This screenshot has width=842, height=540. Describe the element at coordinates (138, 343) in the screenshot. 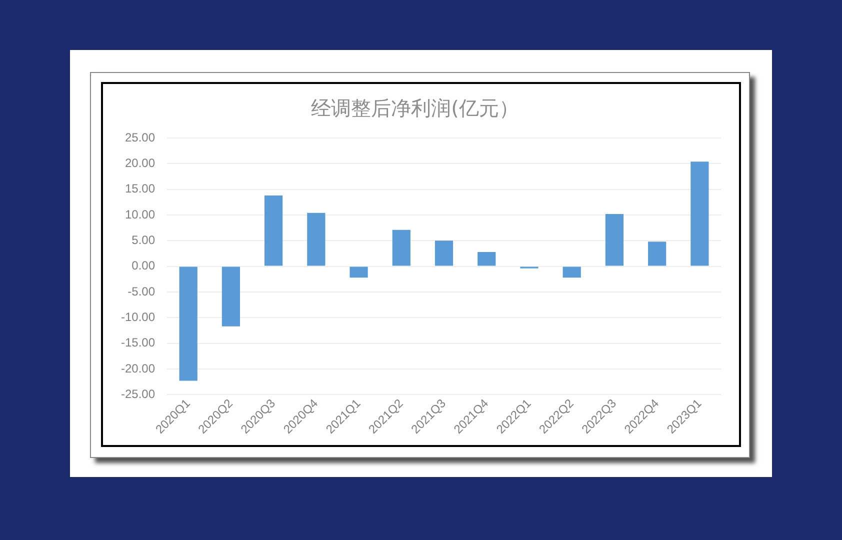

I see `y-tick-label: -15.00` at that location.